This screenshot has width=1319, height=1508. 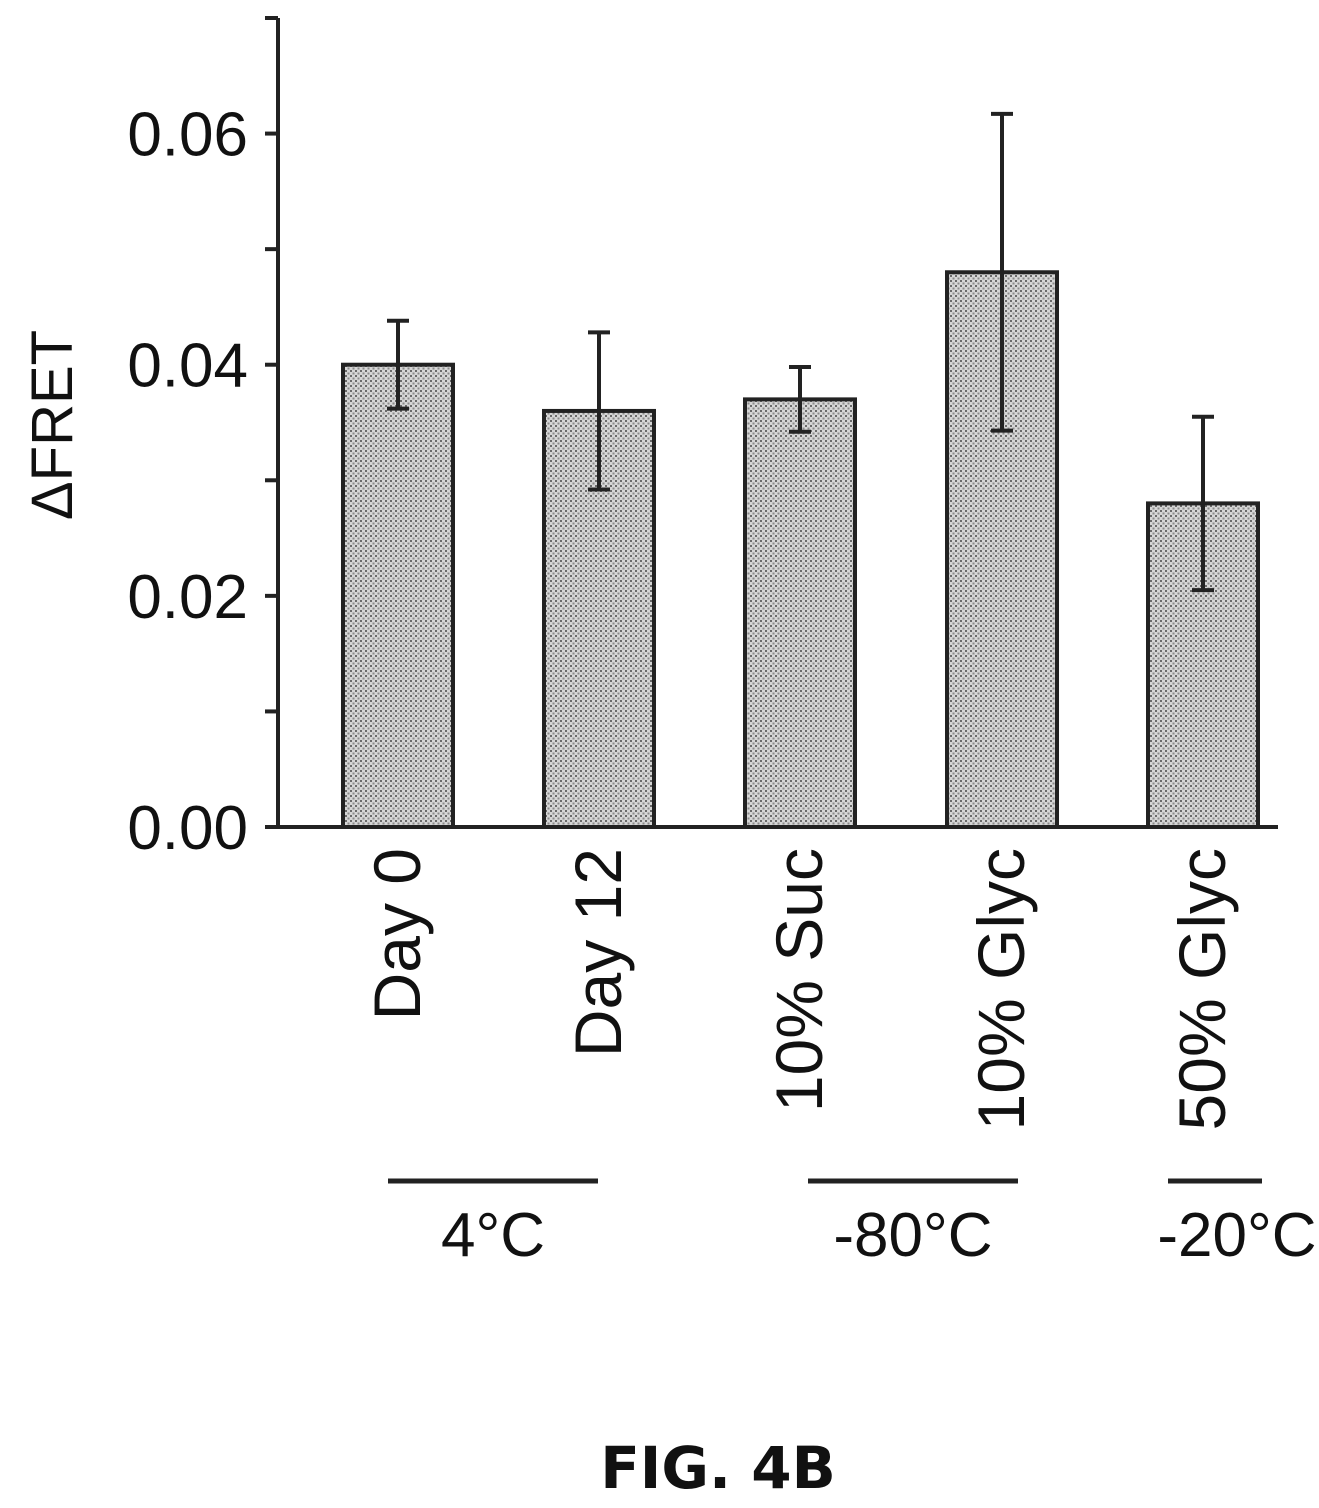 What do you see at coordinates (187, 597) in the screenshot?
I see `y-tick-label: 0.02` at bounding box center [187, 597].